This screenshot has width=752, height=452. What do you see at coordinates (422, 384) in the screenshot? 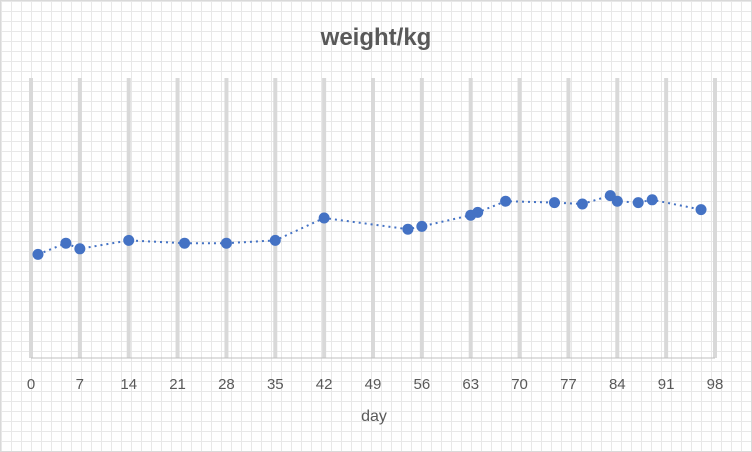
I see `x-tick-label: 56` at bounding box center [422, 384].